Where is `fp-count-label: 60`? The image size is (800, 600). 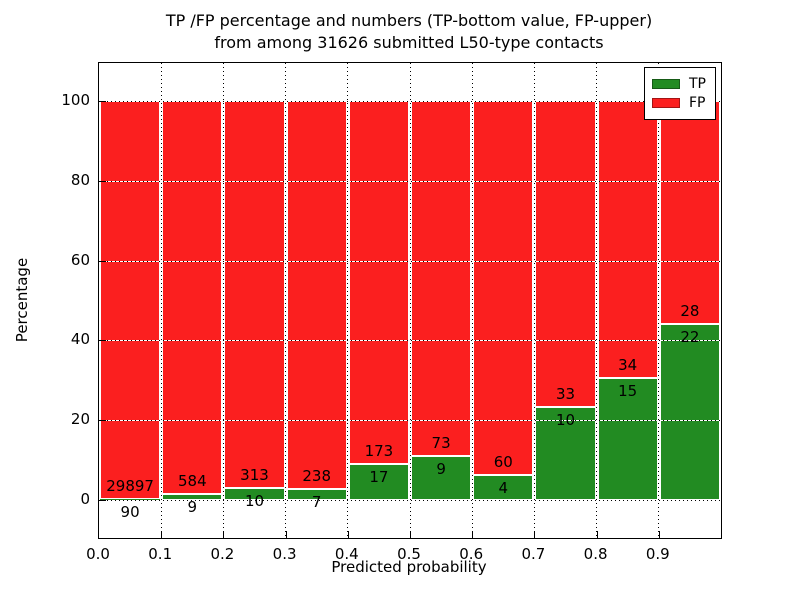 fp-count-label: 60 is located at coordinates (503, 462).